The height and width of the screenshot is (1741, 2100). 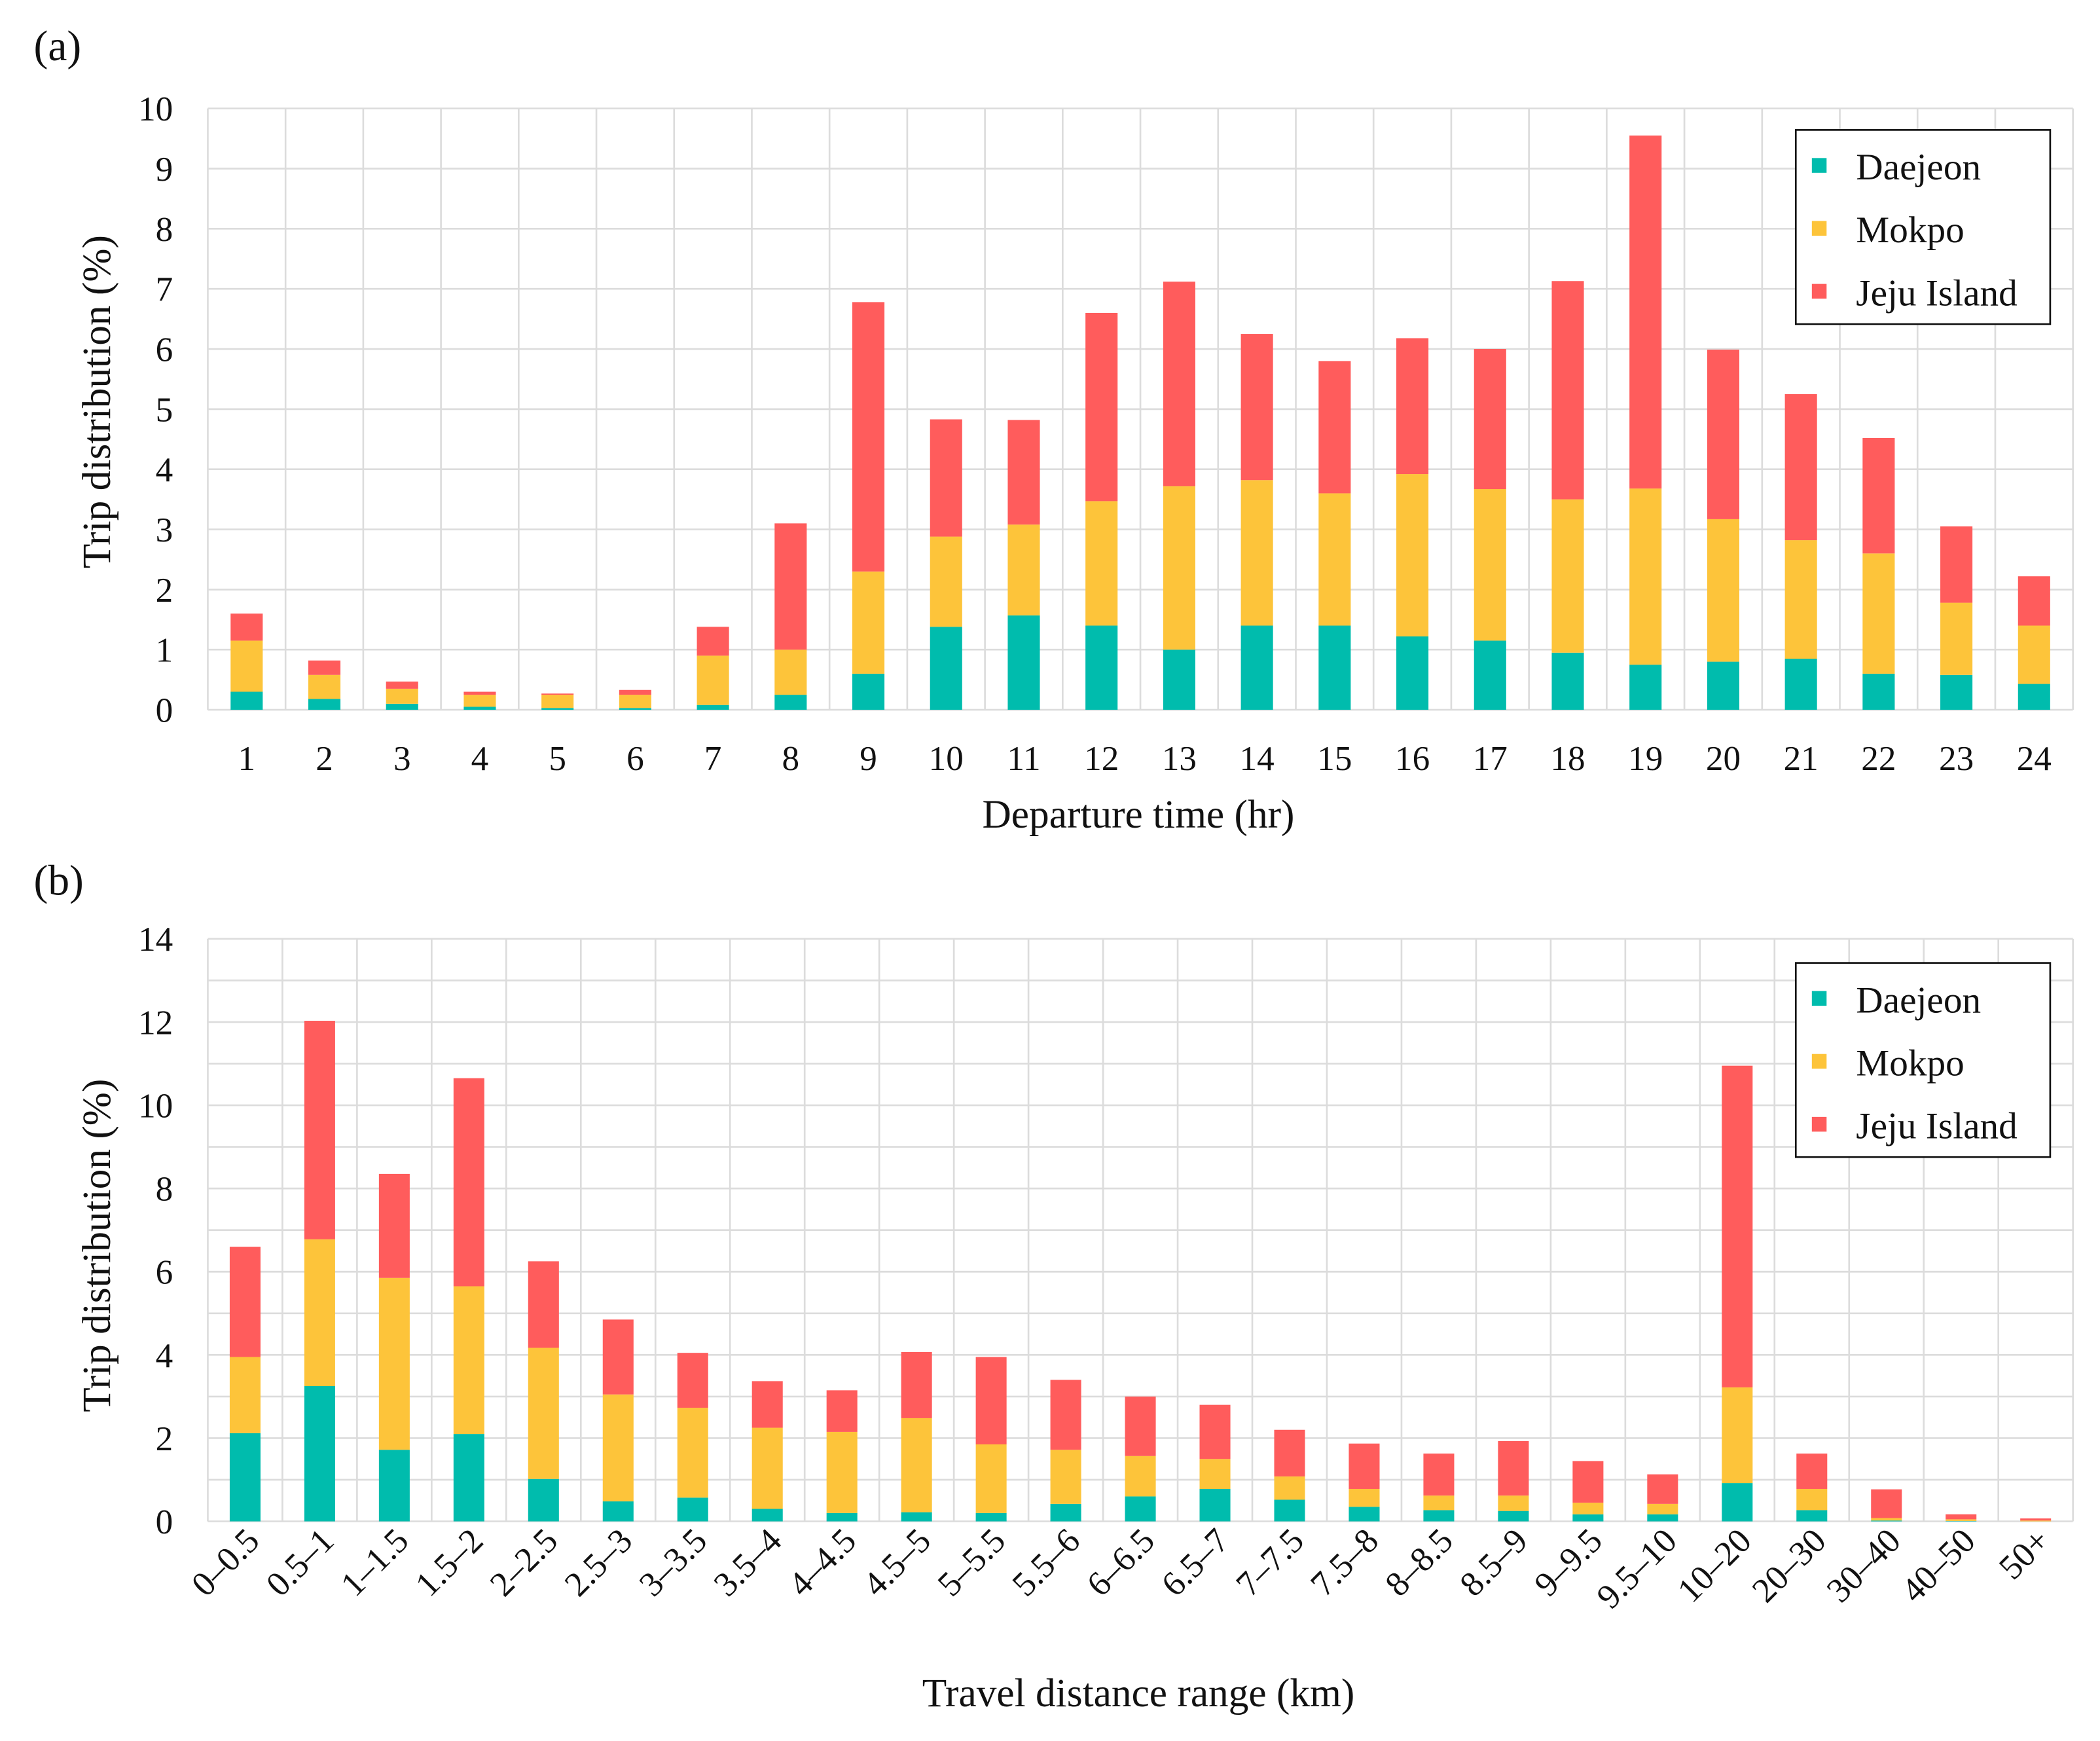 What do you see at coordinates (1179, 758) in the screenshot?
I see `x-tick-label: 13` at bounding box center [1179, 758].